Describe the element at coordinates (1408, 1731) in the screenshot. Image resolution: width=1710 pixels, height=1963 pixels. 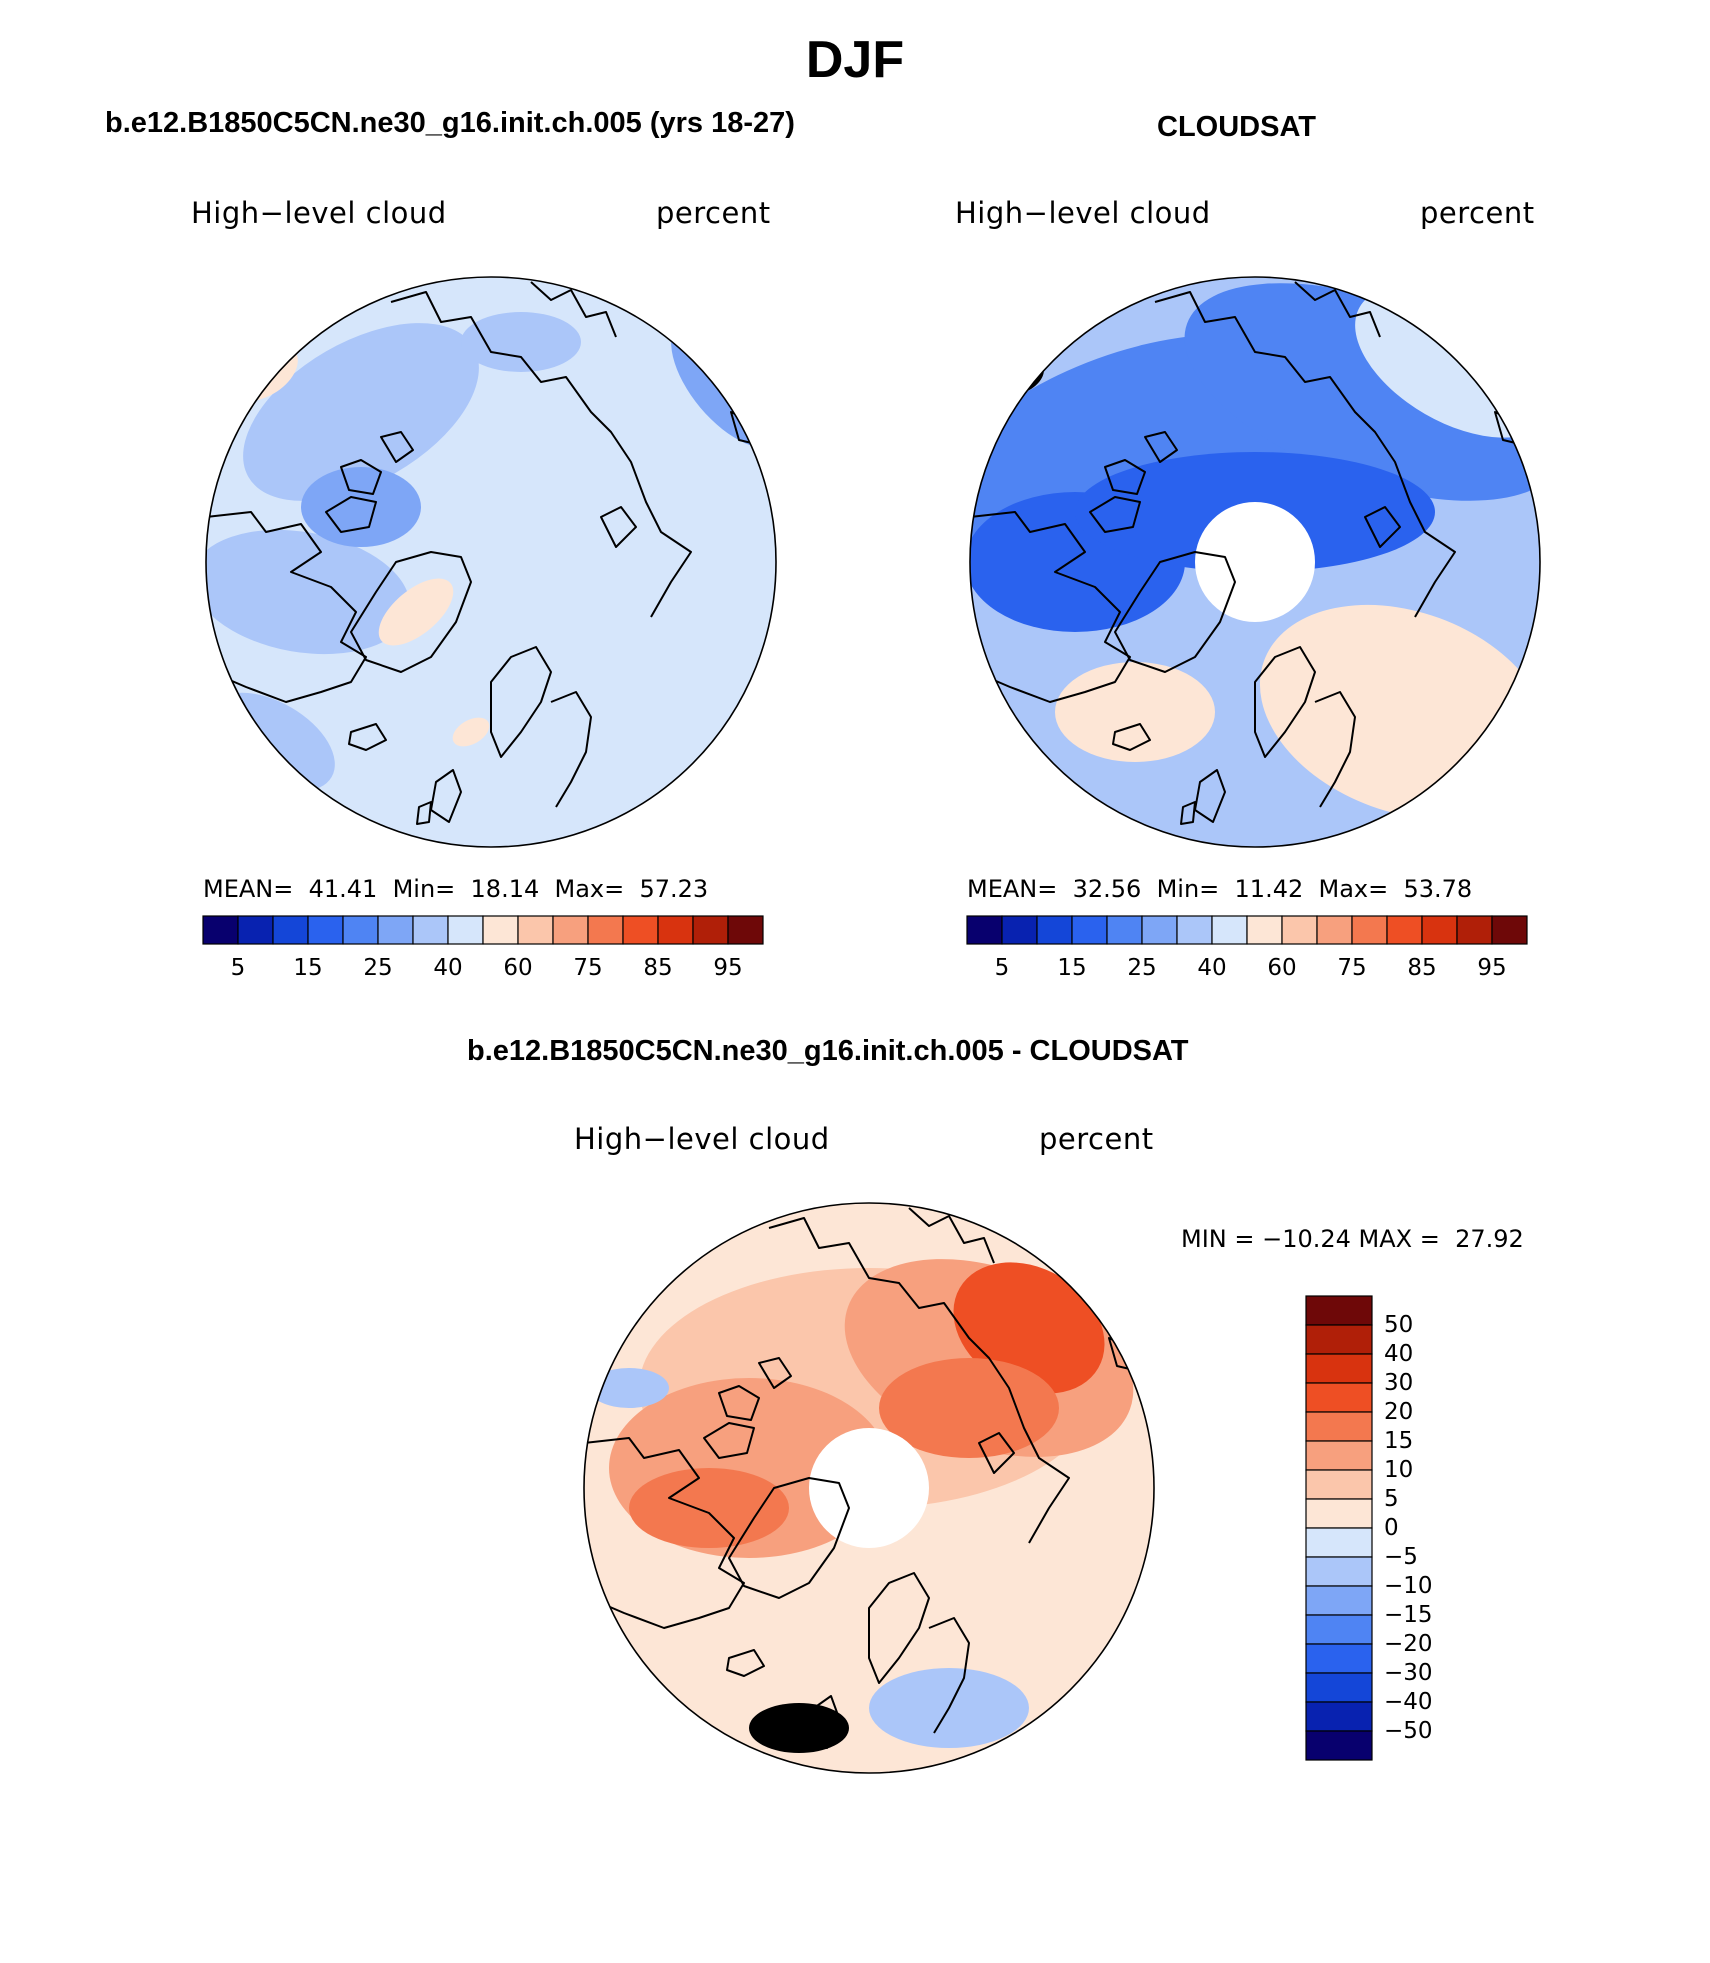
I see `diff-colorbar-tick-label: −50` at that location.